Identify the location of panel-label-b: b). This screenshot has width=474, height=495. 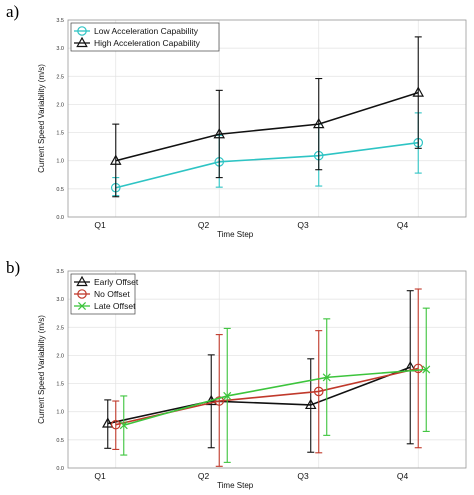
(13, 267).